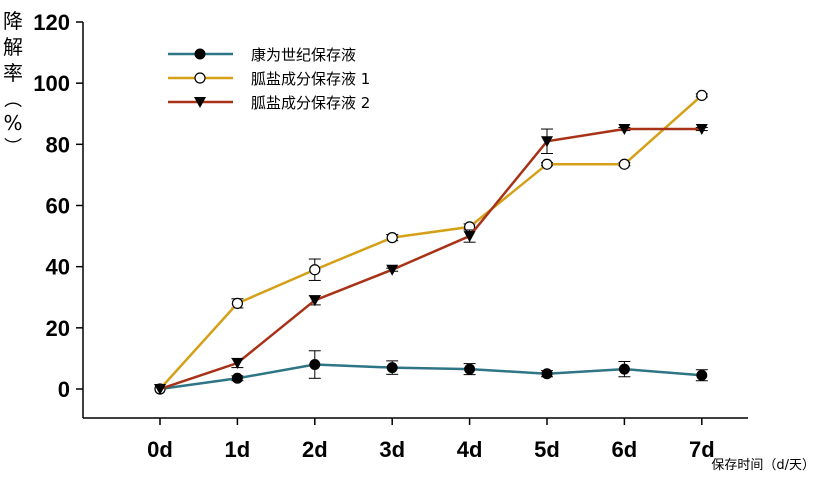 The width and height of the screenshot is (817, 477). Describe the element at coordinates (315, 449) in the screenshot. I see `x-tick-label: 2d` at that location.